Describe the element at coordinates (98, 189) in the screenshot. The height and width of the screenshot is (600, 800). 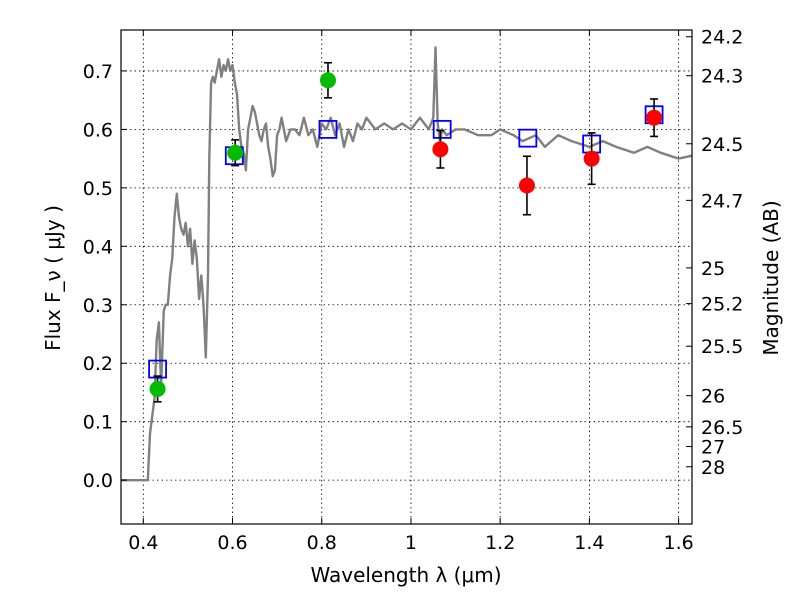
I see `y-tick-label: 0.5` at that location.